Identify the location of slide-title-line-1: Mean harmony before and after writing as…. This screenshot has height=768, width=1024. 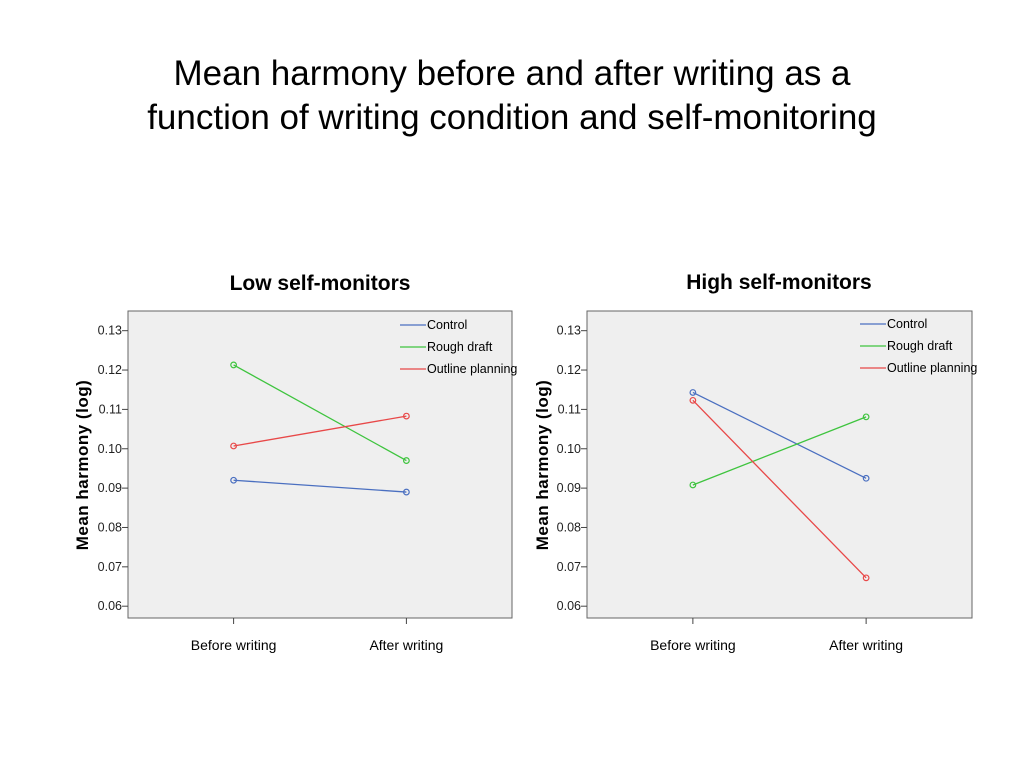
(512, 73).